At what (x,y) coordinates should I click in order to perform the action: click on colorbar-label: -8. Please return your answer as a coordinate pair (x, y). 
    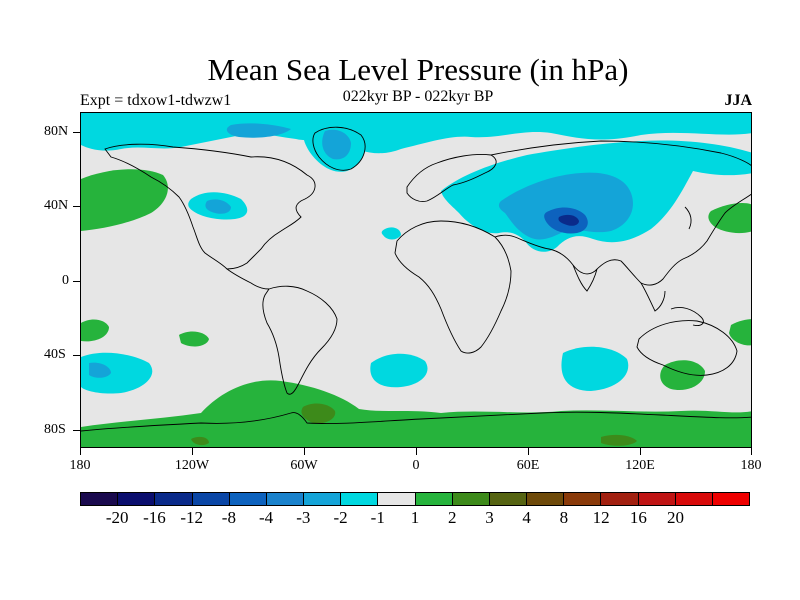
    Looking at the image, I should click on (228, 517).